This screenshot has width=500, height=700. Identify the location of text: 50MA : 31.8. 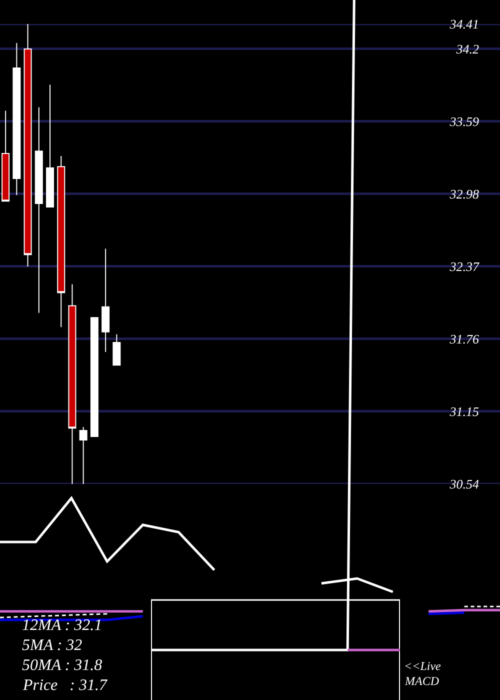
(62, 665).